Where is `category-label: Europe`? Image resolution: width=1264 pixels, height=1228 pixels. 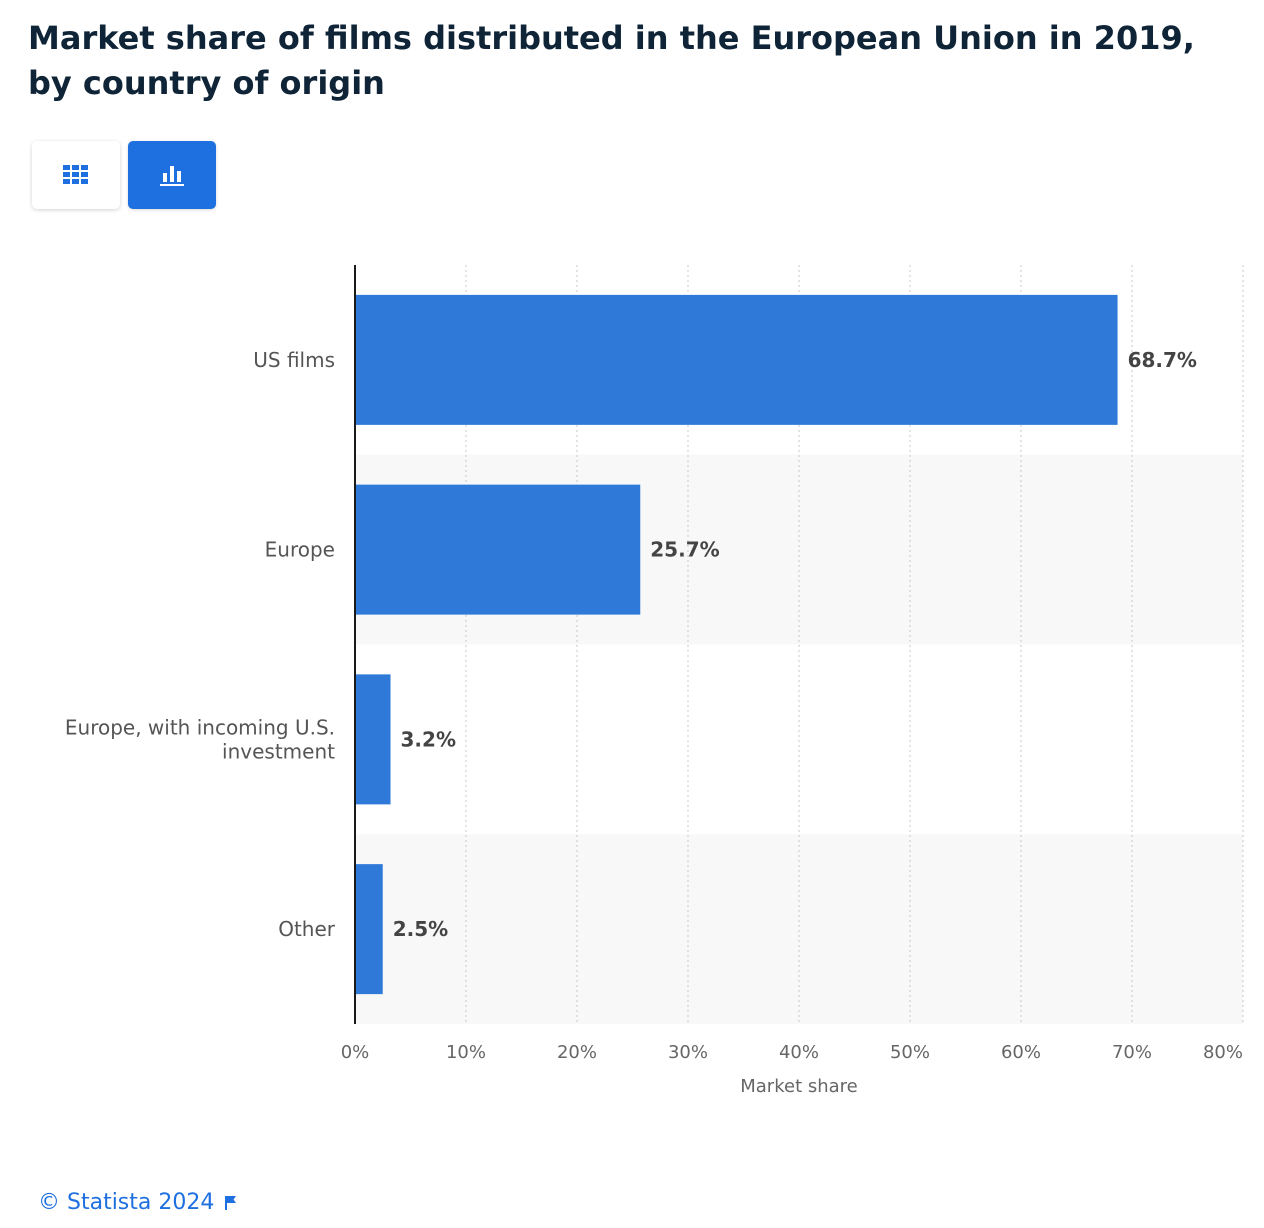 category-label: Europe is located at coordinates (300, 550).